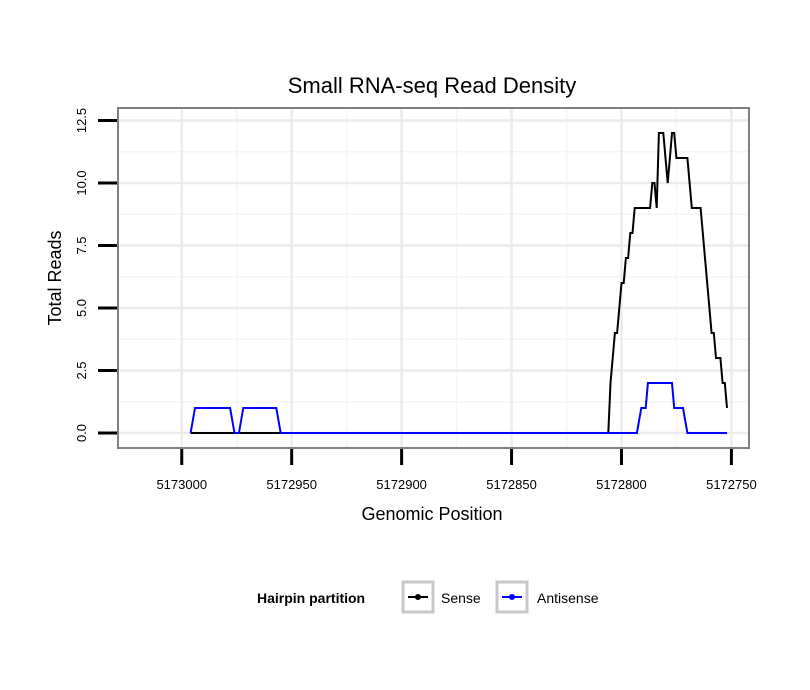 Image resolution: width=810 pixels, height=690 pixels. Describe the element at coordinates (431, 514) in the screenshot. I see `x-axis-title: Genomic Position` at that location.